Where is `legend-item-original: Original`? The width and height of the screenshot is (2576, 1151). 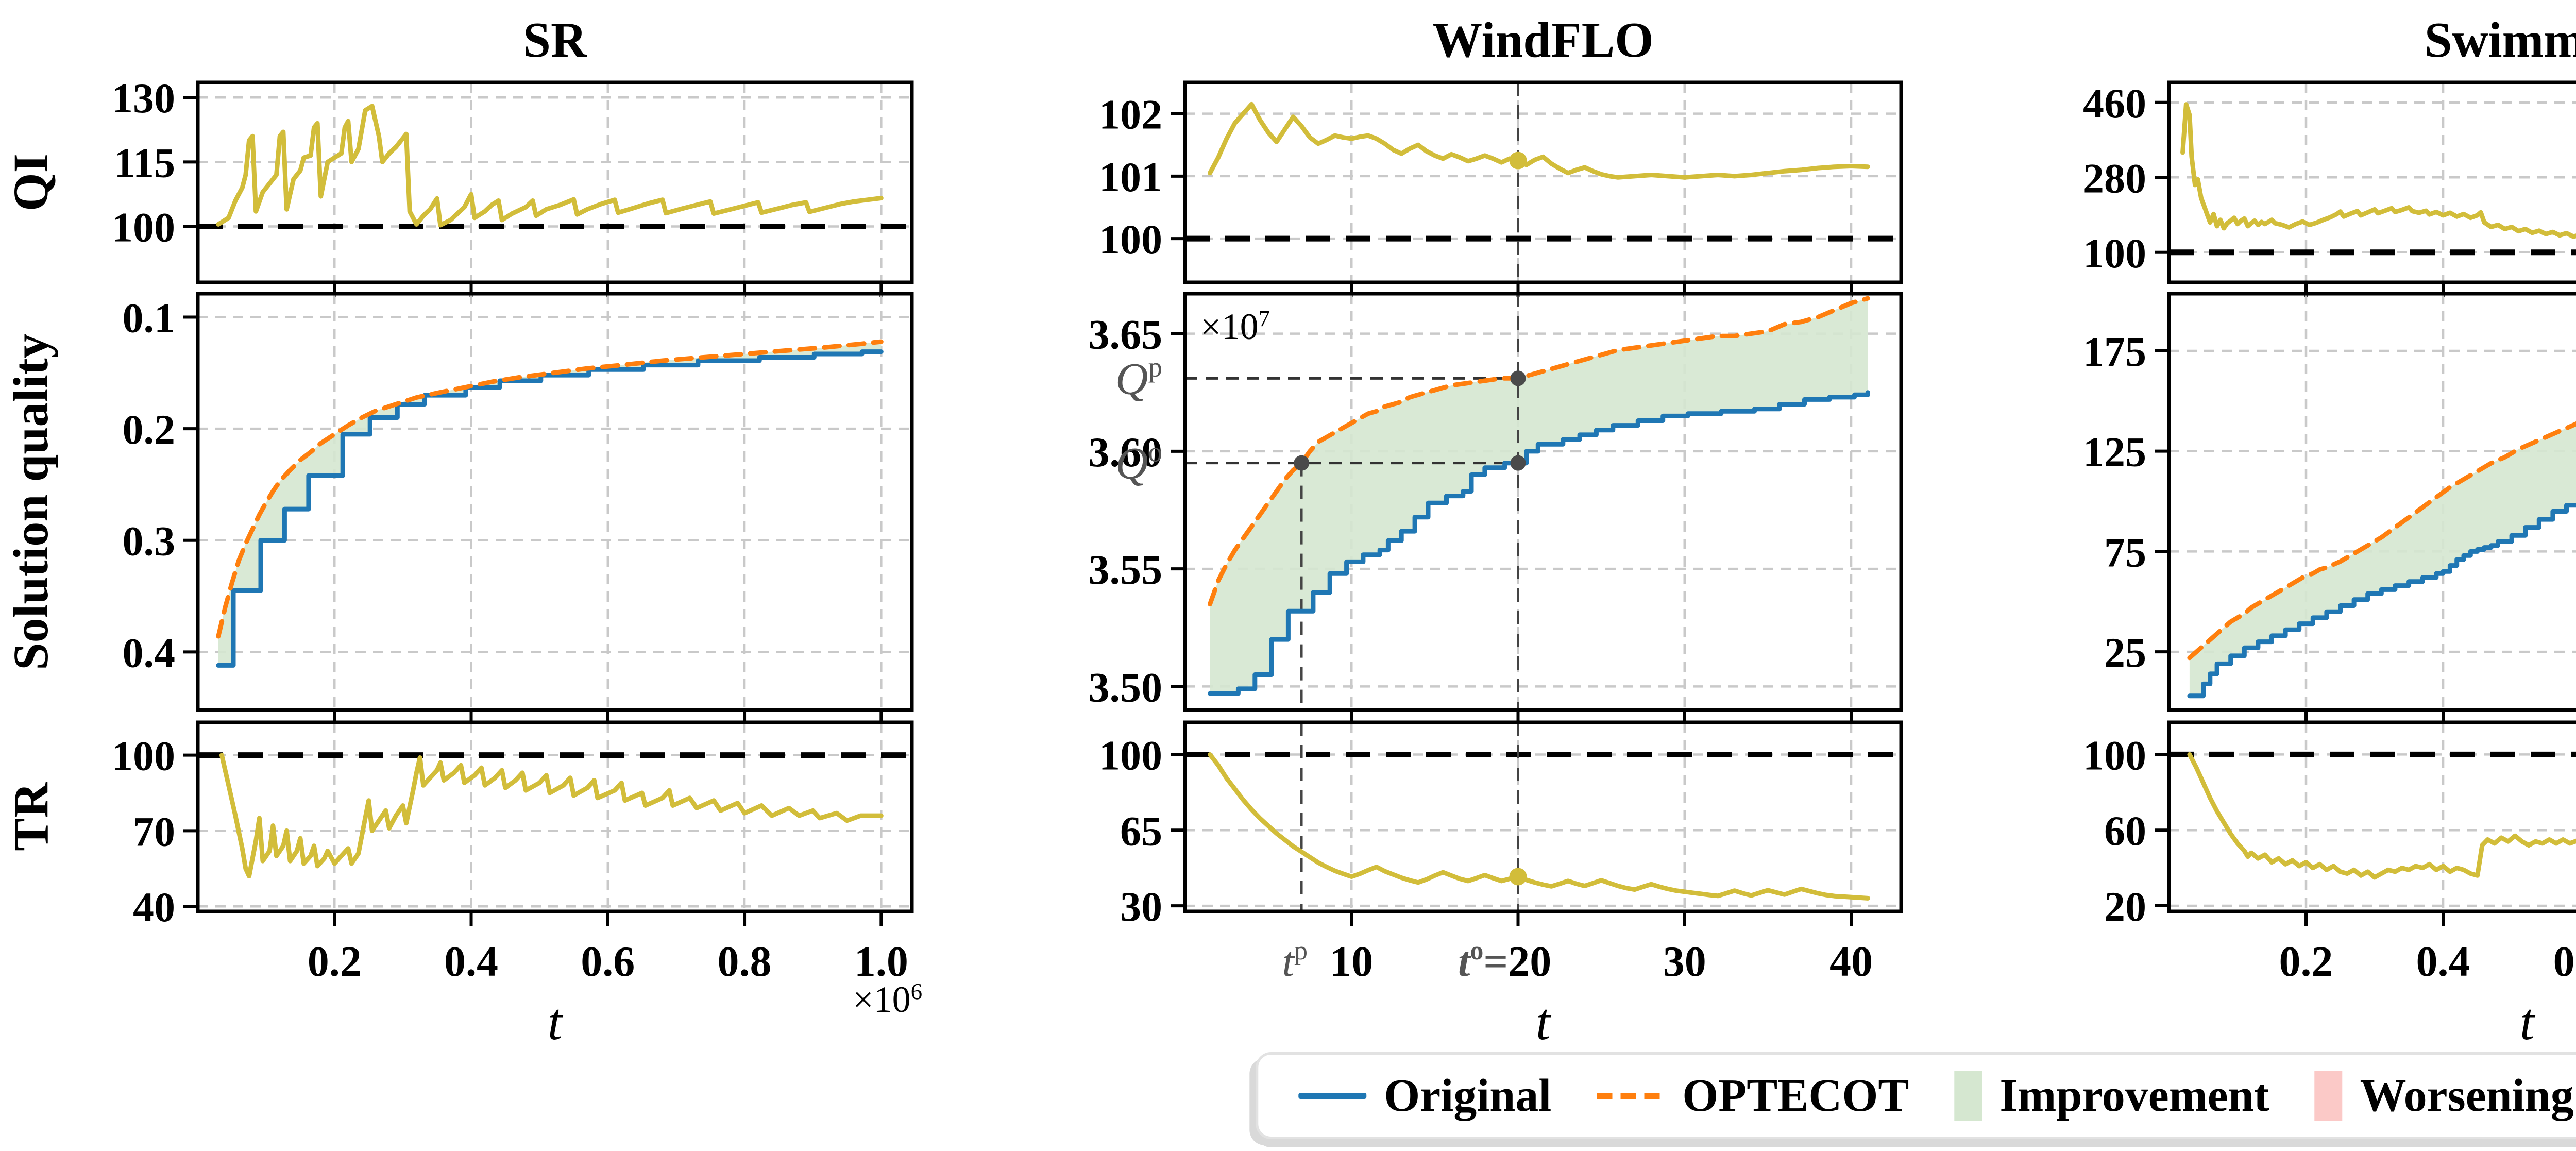 legend-item-original: Original is located at coordinates (1424, 1095).